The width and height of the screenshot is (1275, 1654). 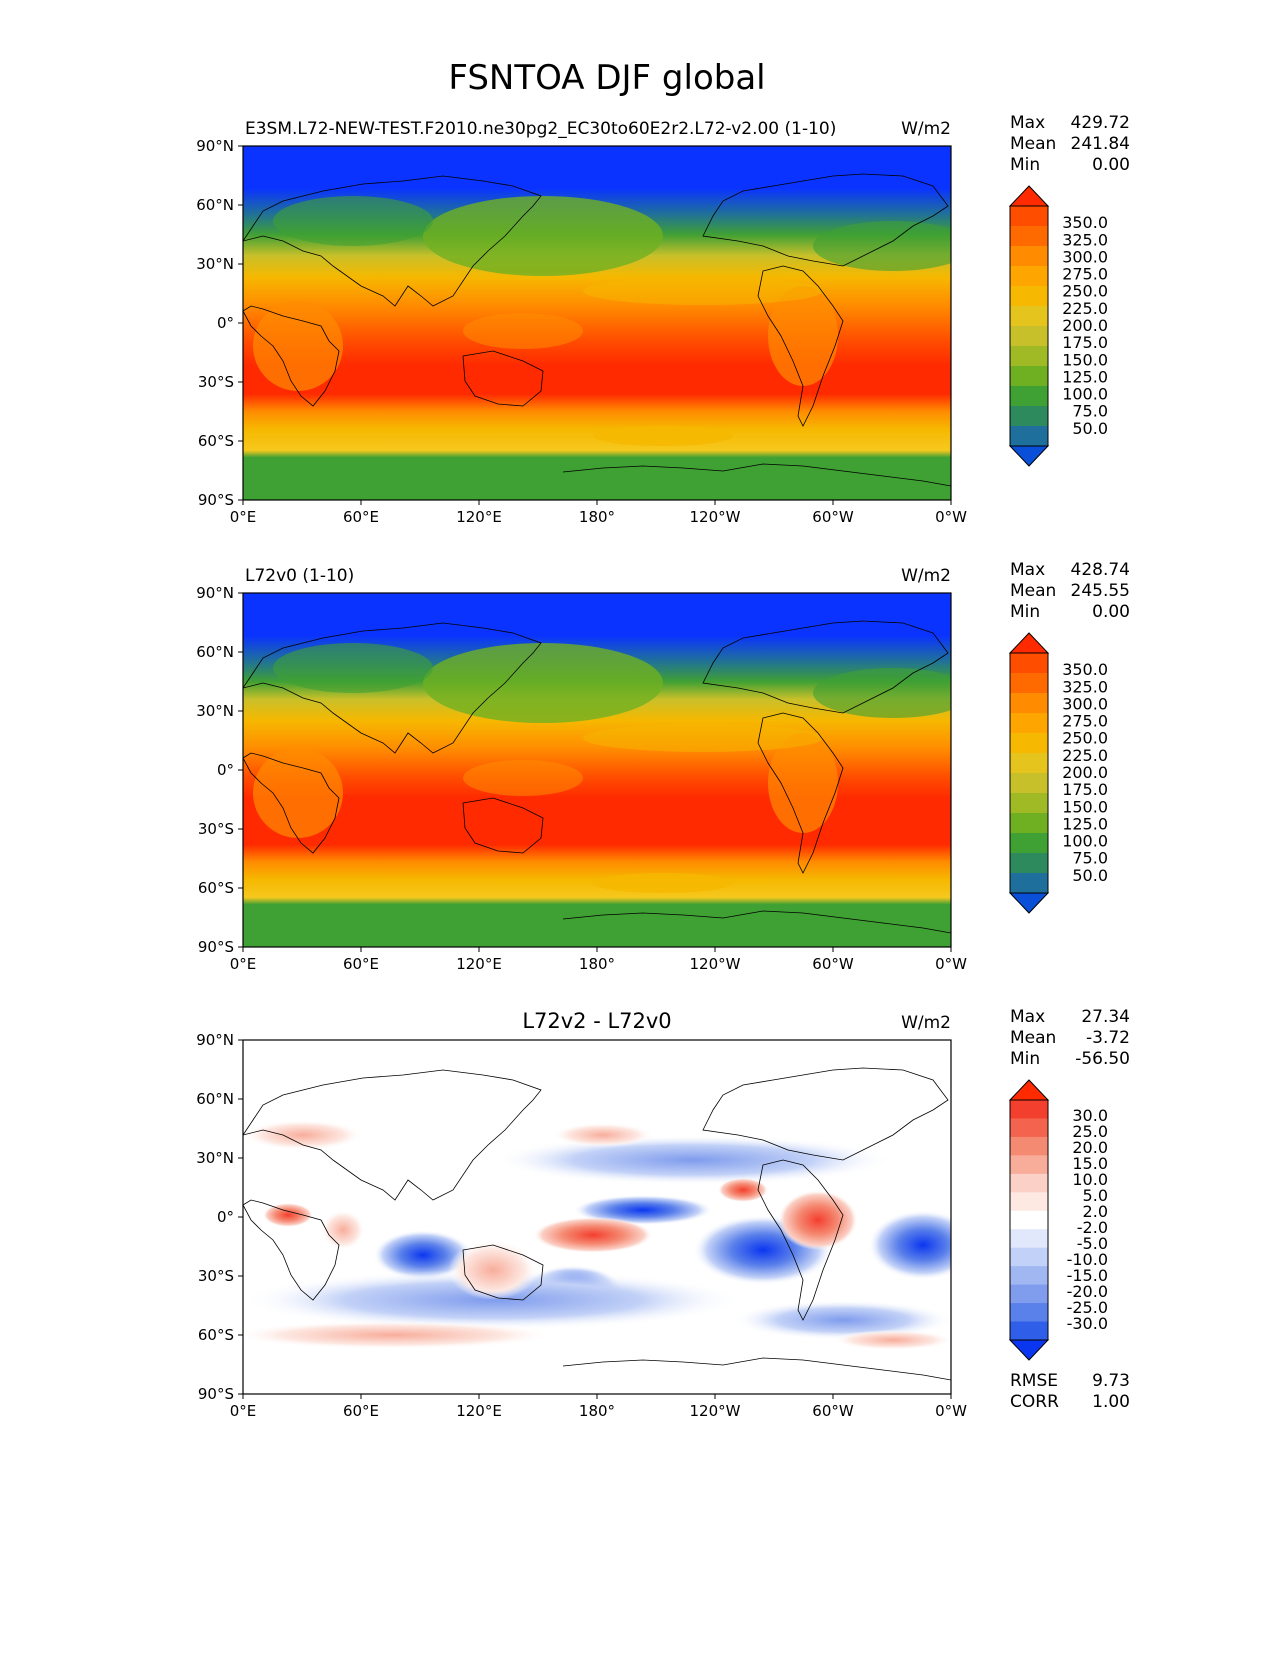 I want to click on figure-title: FSNTOA DJF global, so click(x=606, y=78).